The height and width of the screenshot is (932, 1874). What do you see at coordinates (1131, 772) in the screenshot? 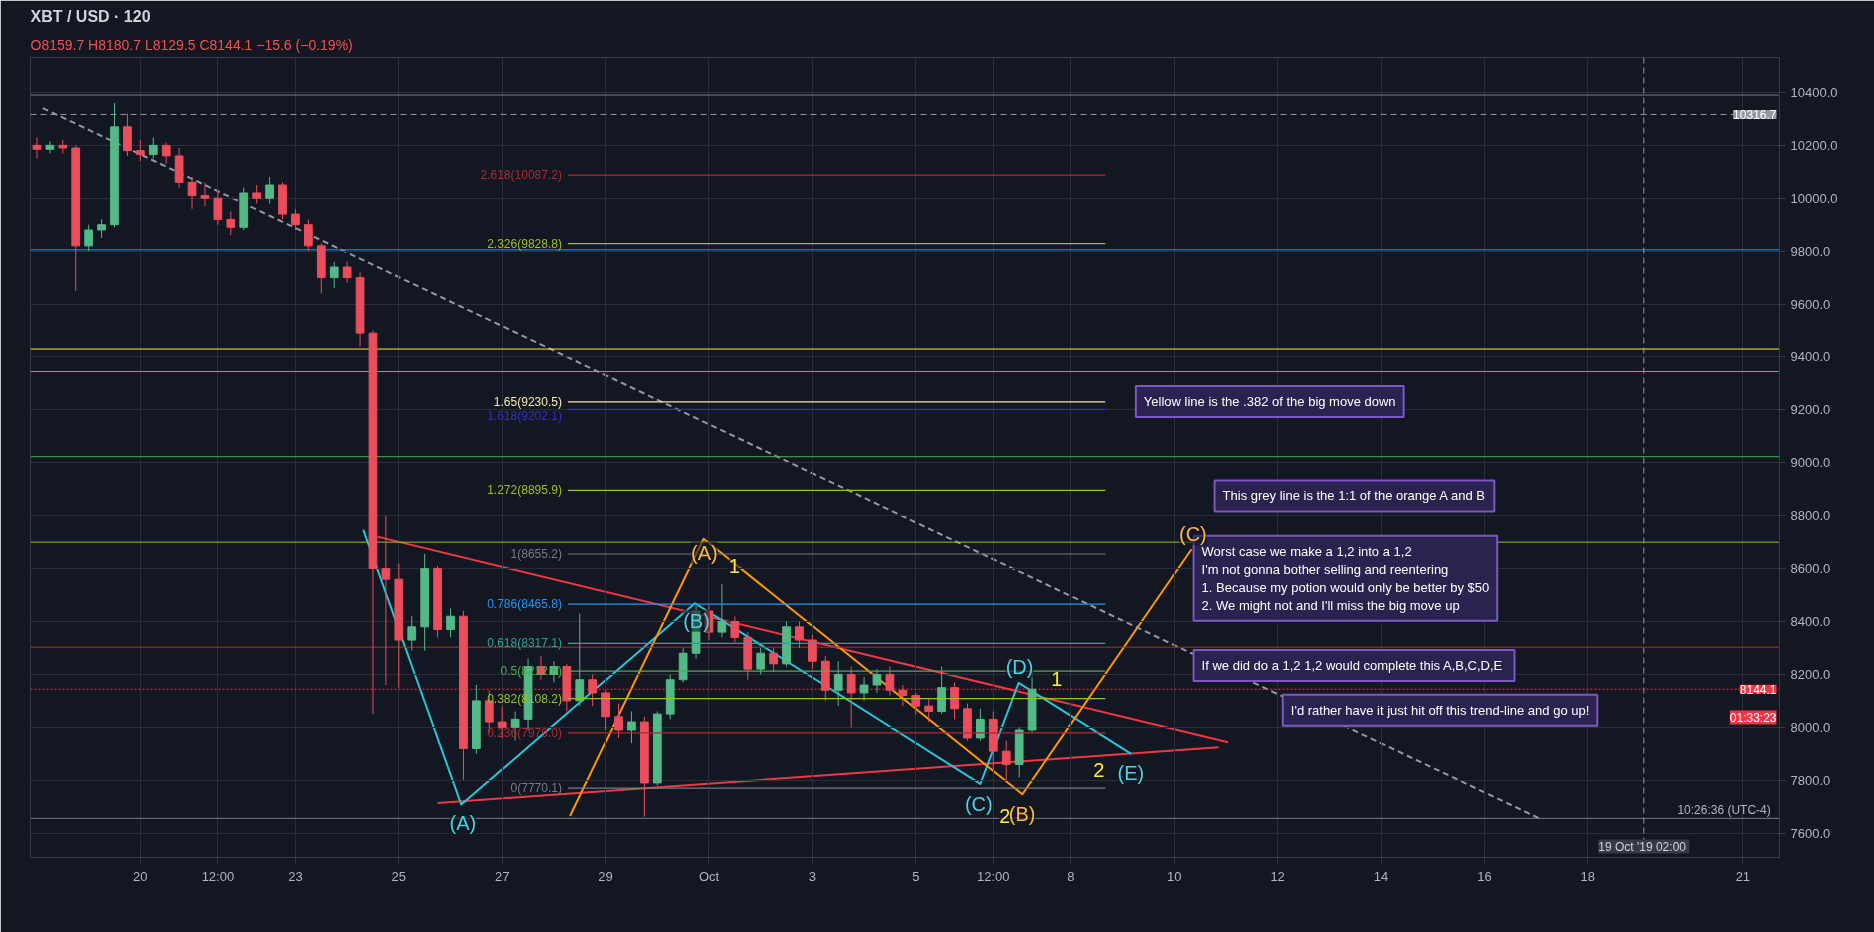
I see `annotation: (E)` at bounding box center [1131, 772].